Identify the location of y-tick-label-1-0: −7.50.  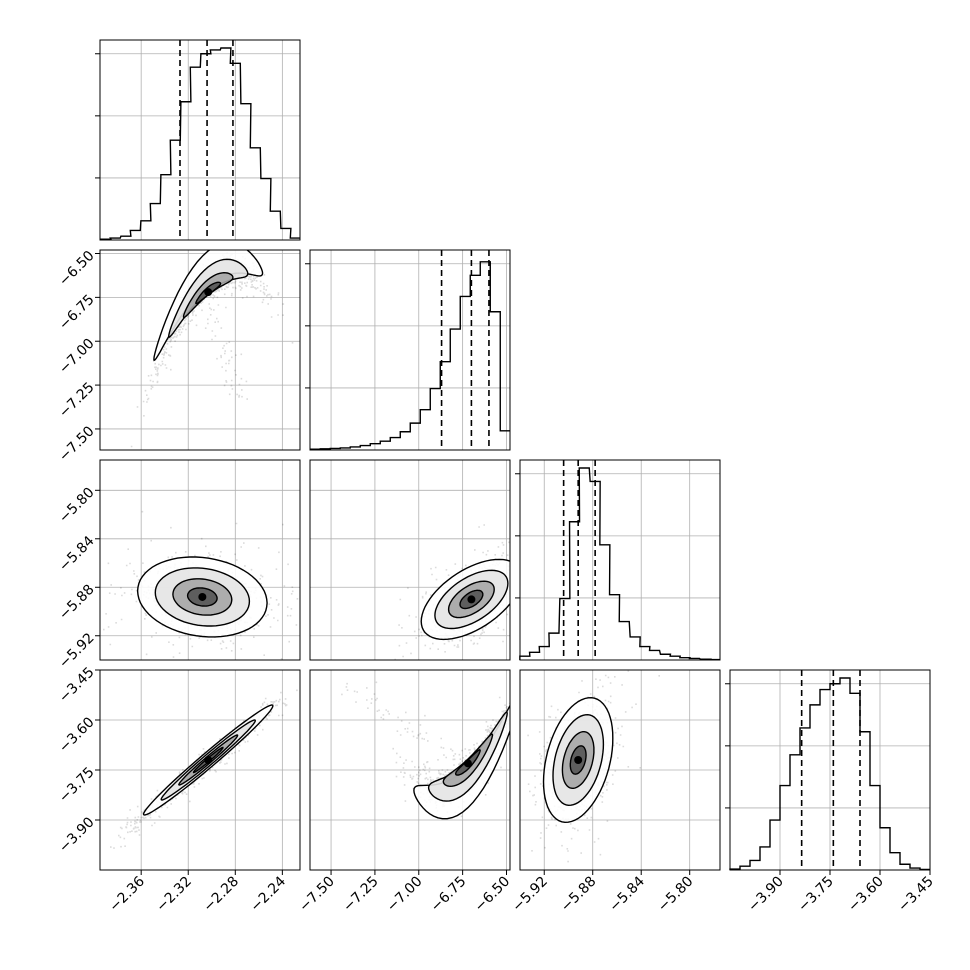
(77, 444).